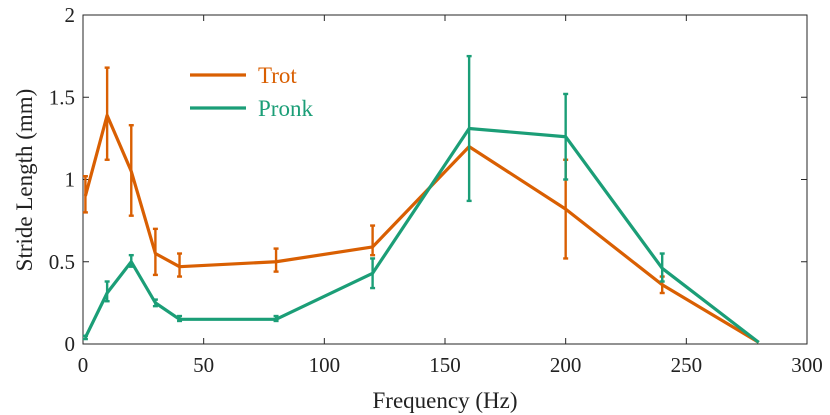 The width and height of the screenshot is (830, 415). What do you see at coordinates (24, 180) in the screenshot?
I see `y-axis-label: Stride Length (mm)` at bounding box center [24, 180].